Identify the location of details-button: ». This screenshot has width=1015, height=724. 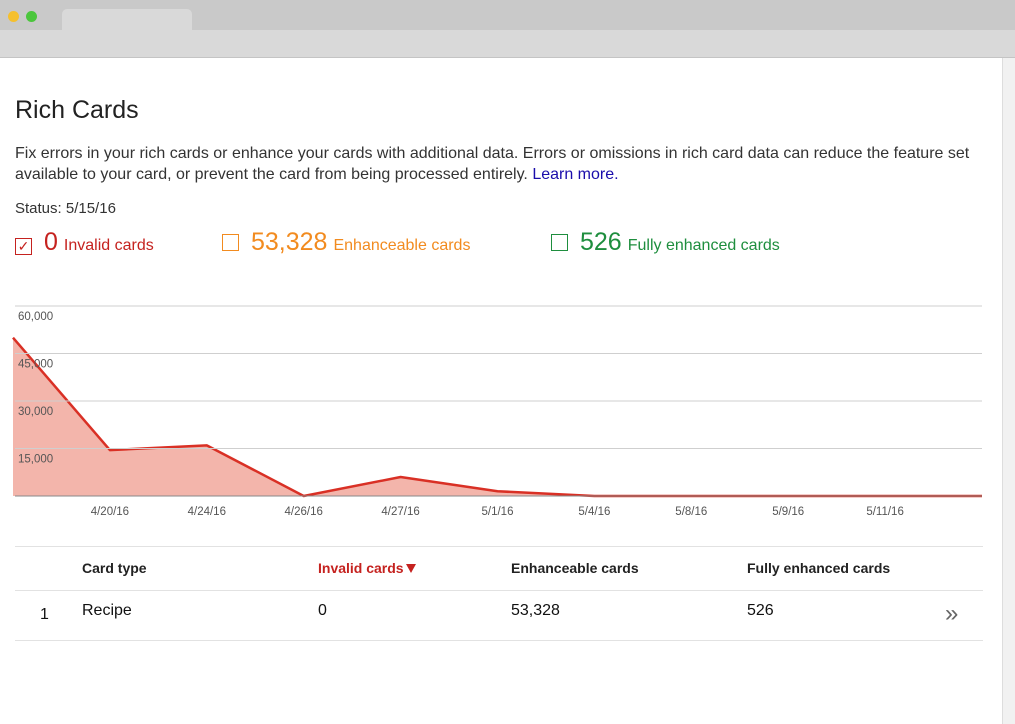
(952, 613).